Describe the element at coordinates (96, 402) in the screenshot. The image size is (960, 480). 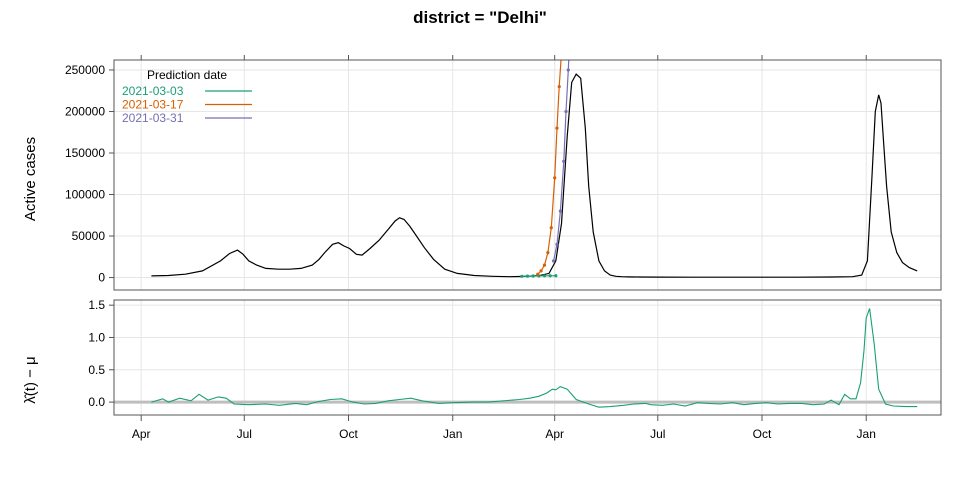
I see `y-tick-label: 0.0` at that location.